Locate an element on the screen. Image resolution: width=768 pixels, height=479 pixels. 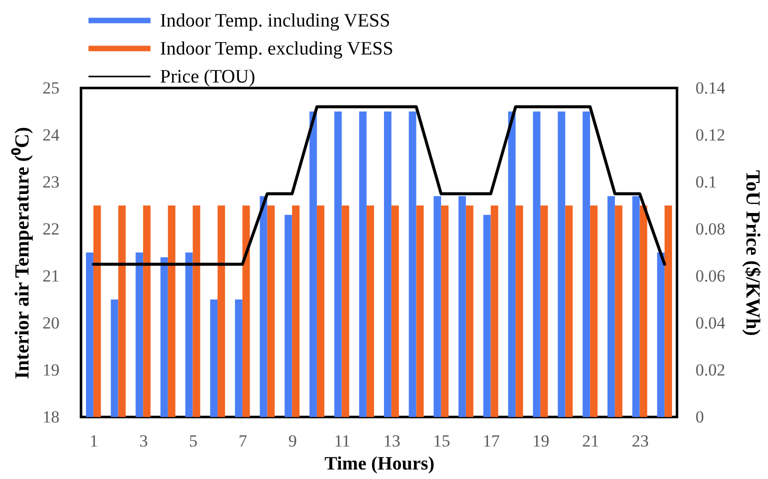
y-tick-label: 24 is located at coordinates (51, 135).